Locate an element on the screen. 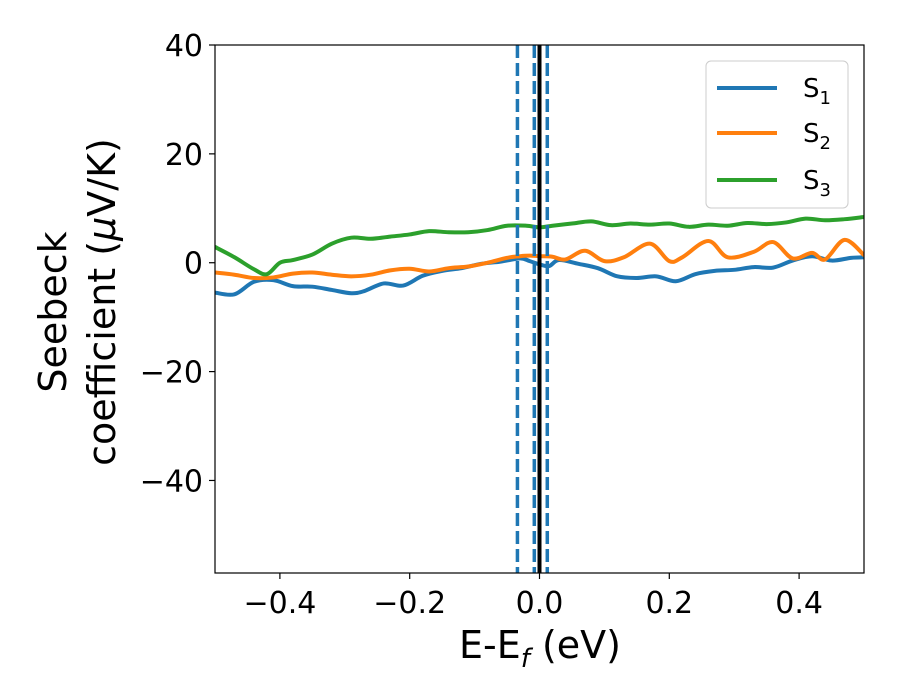  y-tick-label: 40 is located at coordinates (184, 46).